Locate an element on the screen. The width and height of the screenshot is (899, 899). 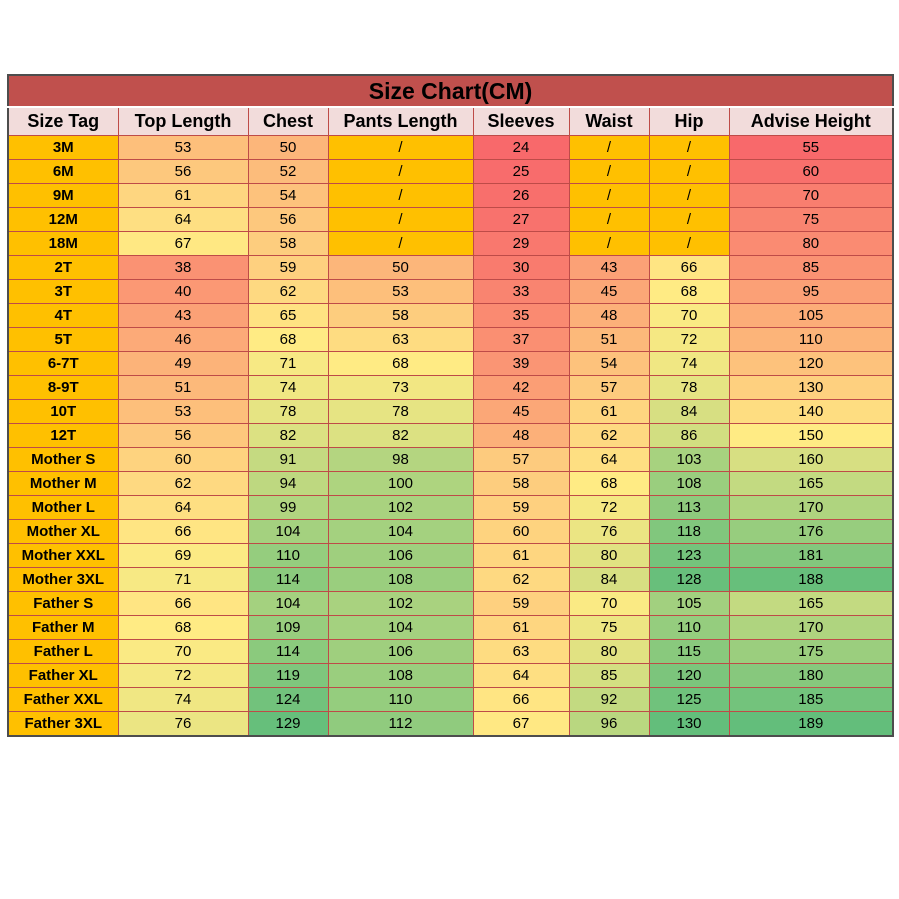
value-cell: 46 is located at coordinates (183, 339).